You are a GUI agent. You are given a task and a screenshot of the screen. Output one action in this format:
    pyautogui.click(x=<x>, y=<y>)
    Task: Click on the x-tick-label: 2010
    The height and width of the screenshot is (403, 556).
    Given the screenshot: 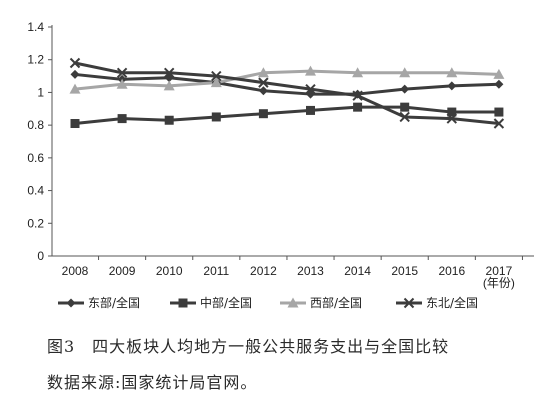 What is the action you would take?
    pyautogui.click(x=169, y=271)
    